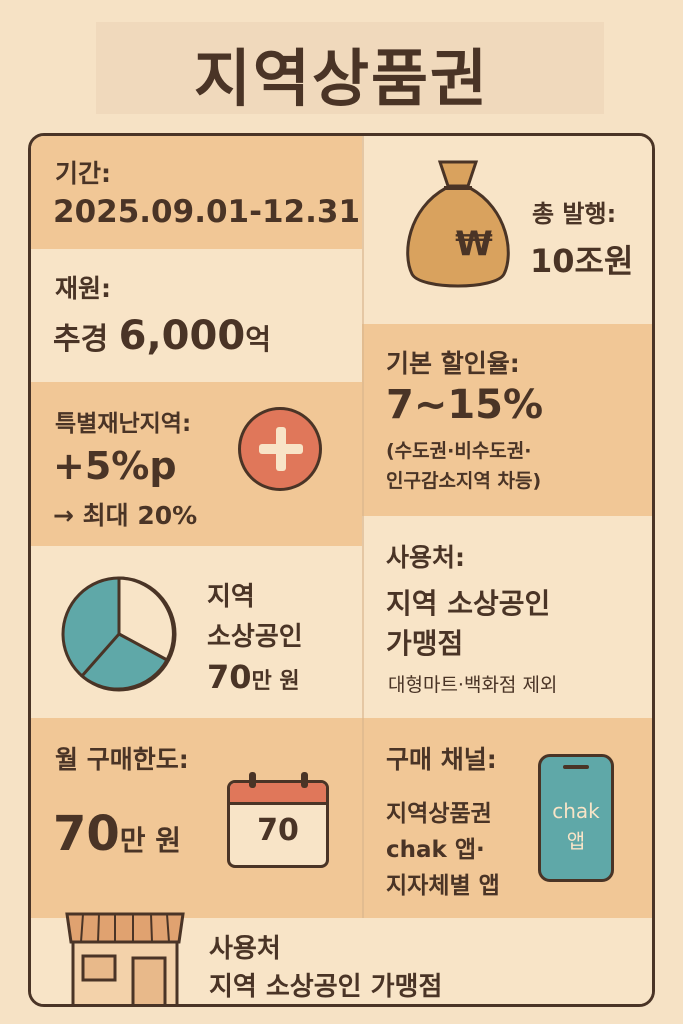  What do you see at coordinates (119, 634) in the screenshot?
I see `pie-chart-icon` at bounding box center [119, 634].